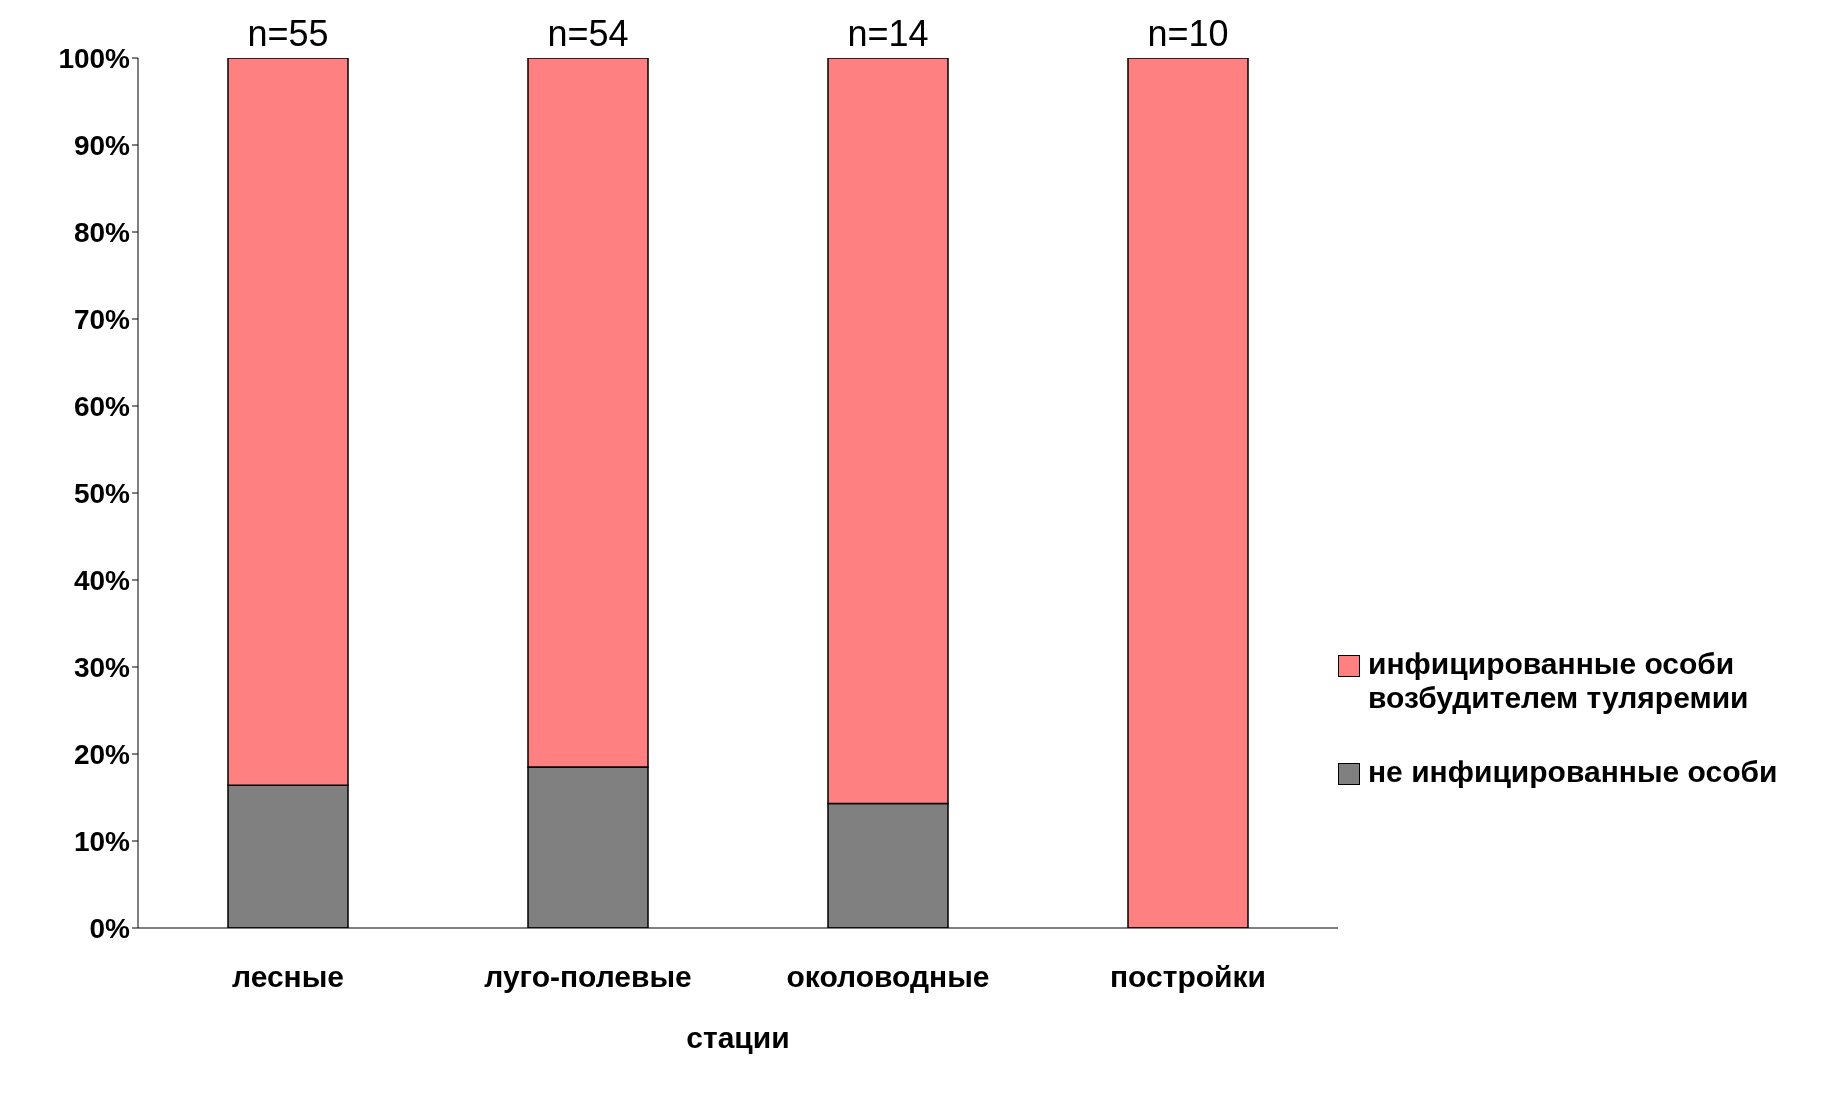 Image resolution: width=1839 pixels, height=1096 pixels. Describe the element at coordinates (102, 406) in the screenshot. I see `y-tick-label: 60%` at that location.